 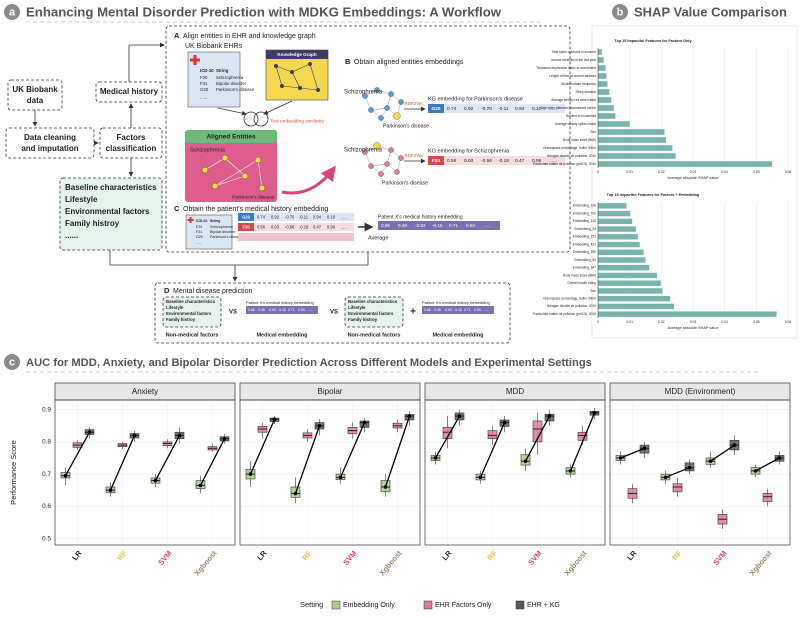 What do you see at coordinates (409, 62) in the screenshot?
I see `step-title: Obtain aligned entities embeddings` at bounding box center [409, 62].